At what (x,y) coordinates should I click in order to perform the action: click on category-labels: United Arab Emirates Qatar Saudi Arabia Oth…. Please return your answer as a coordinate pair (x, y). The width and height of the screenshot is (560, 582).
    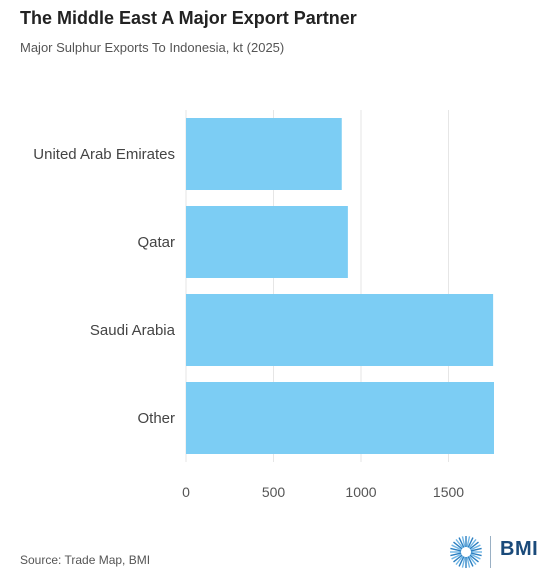
    Looking at the image, I should click on (104, 286).